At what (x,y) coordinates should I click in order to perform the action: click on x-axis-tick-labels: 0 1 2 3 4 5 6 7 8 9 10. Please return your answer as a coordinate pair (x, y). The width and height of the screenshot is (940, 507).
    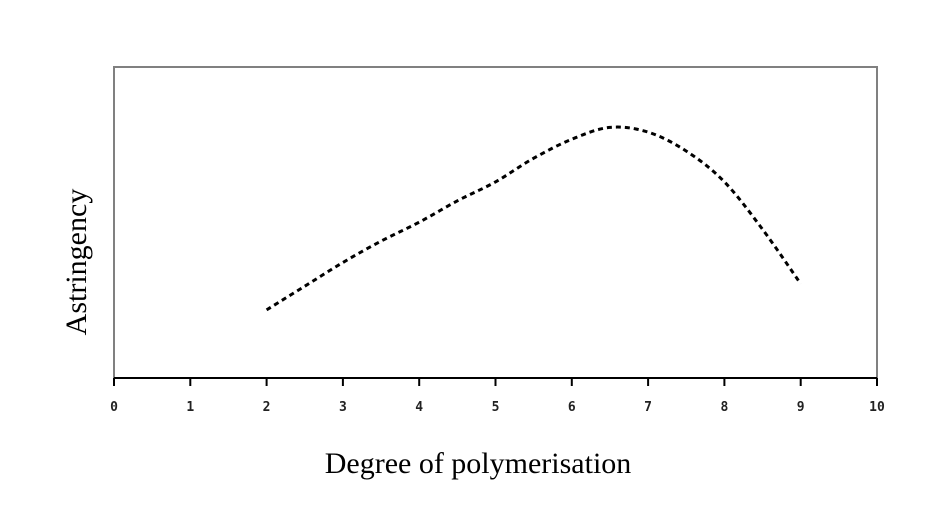
    Looking at the image, I should click on (497, 407).